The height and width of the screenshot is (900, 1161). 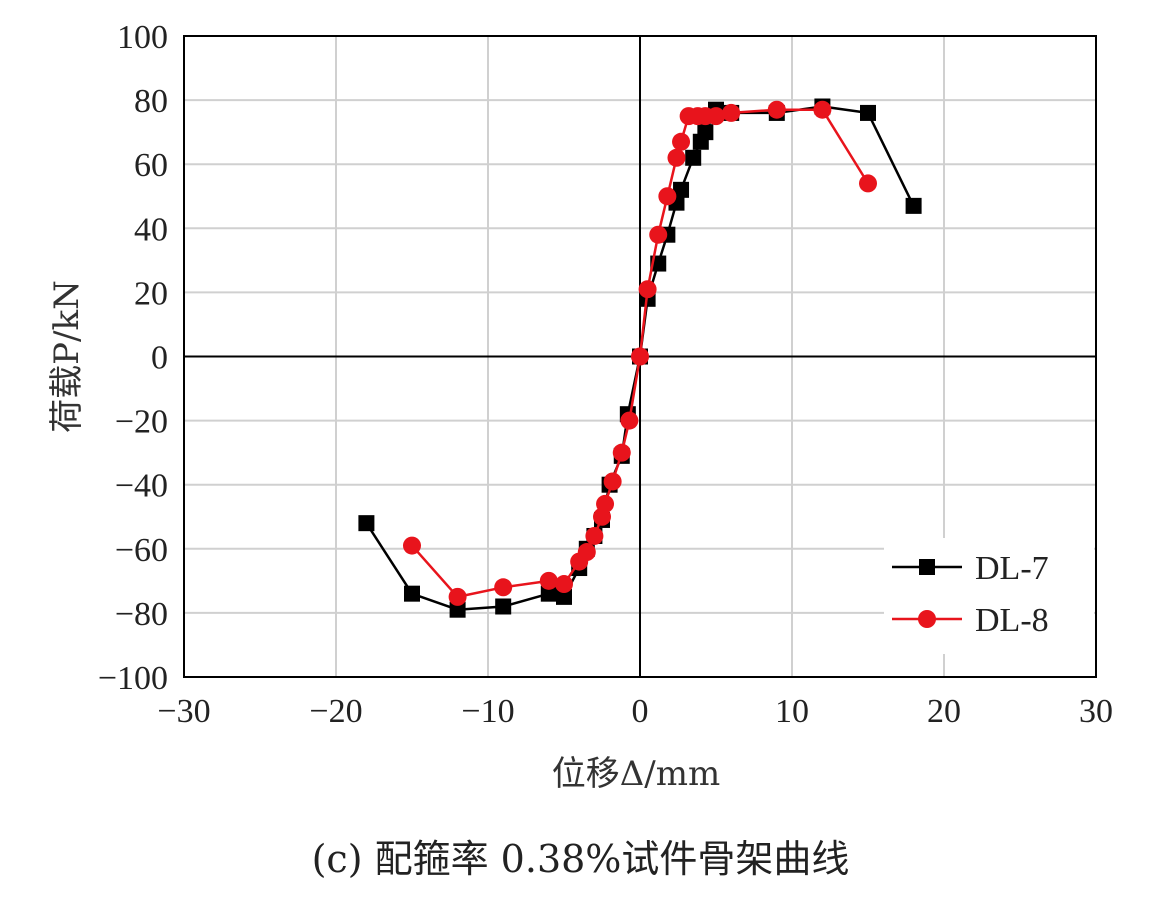 I want to click on x-axis-title: 位移Δ/mm, so click(x=636, y=774).